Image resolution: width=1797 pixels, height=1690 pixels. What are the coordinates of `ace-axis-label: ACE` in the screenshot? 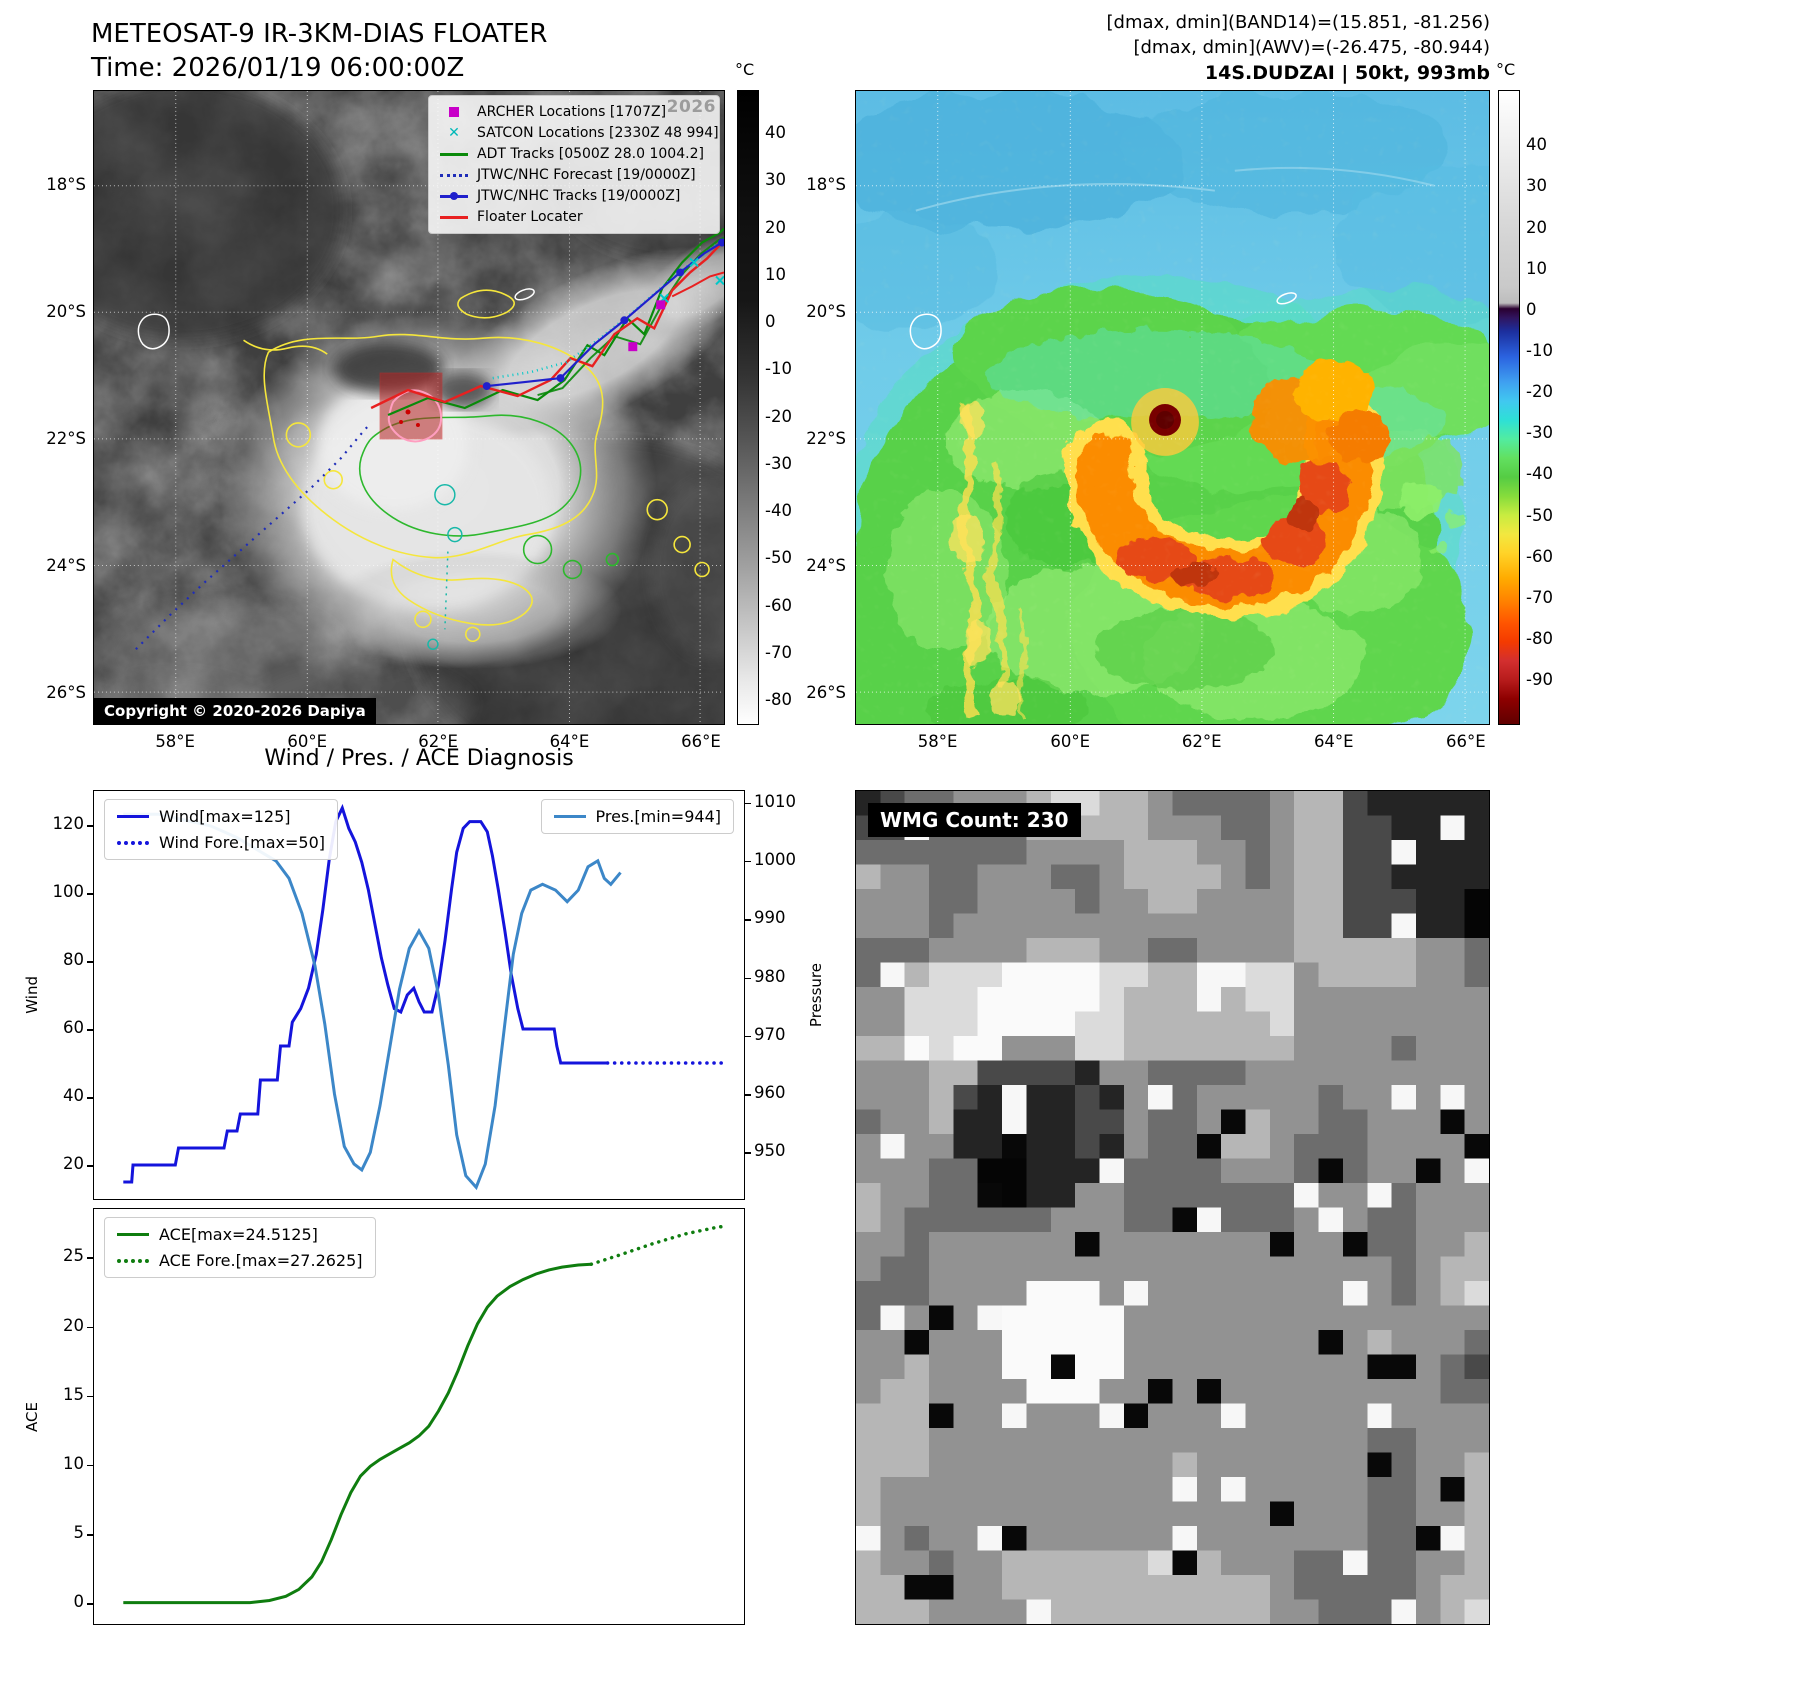 It's located at (32, 1416).